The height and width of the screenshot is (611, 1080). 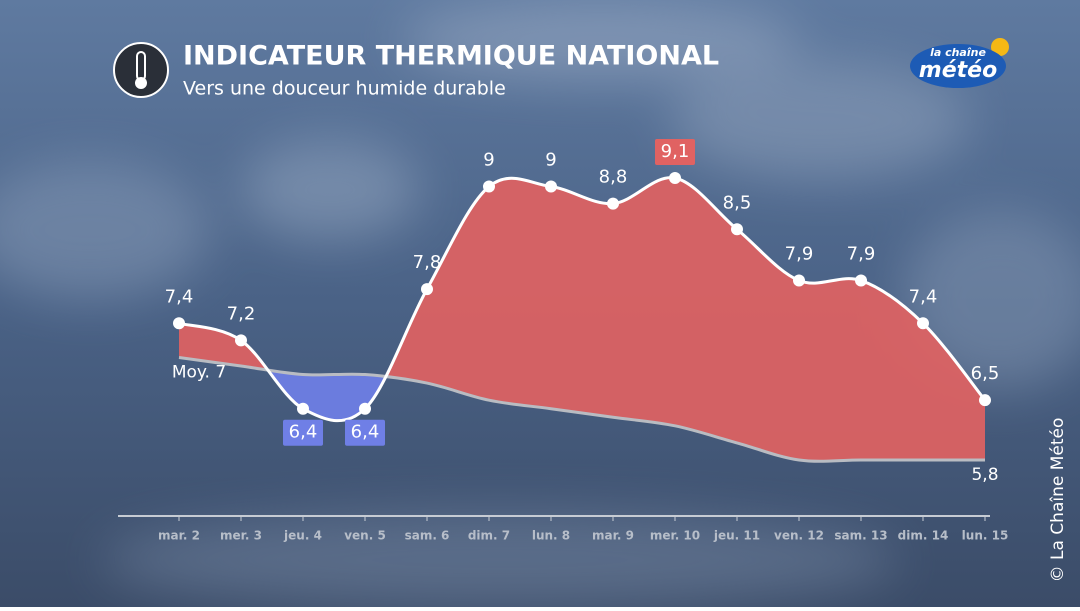 I want to click on logo-top: la chaîne, so click(x=958, y=52).